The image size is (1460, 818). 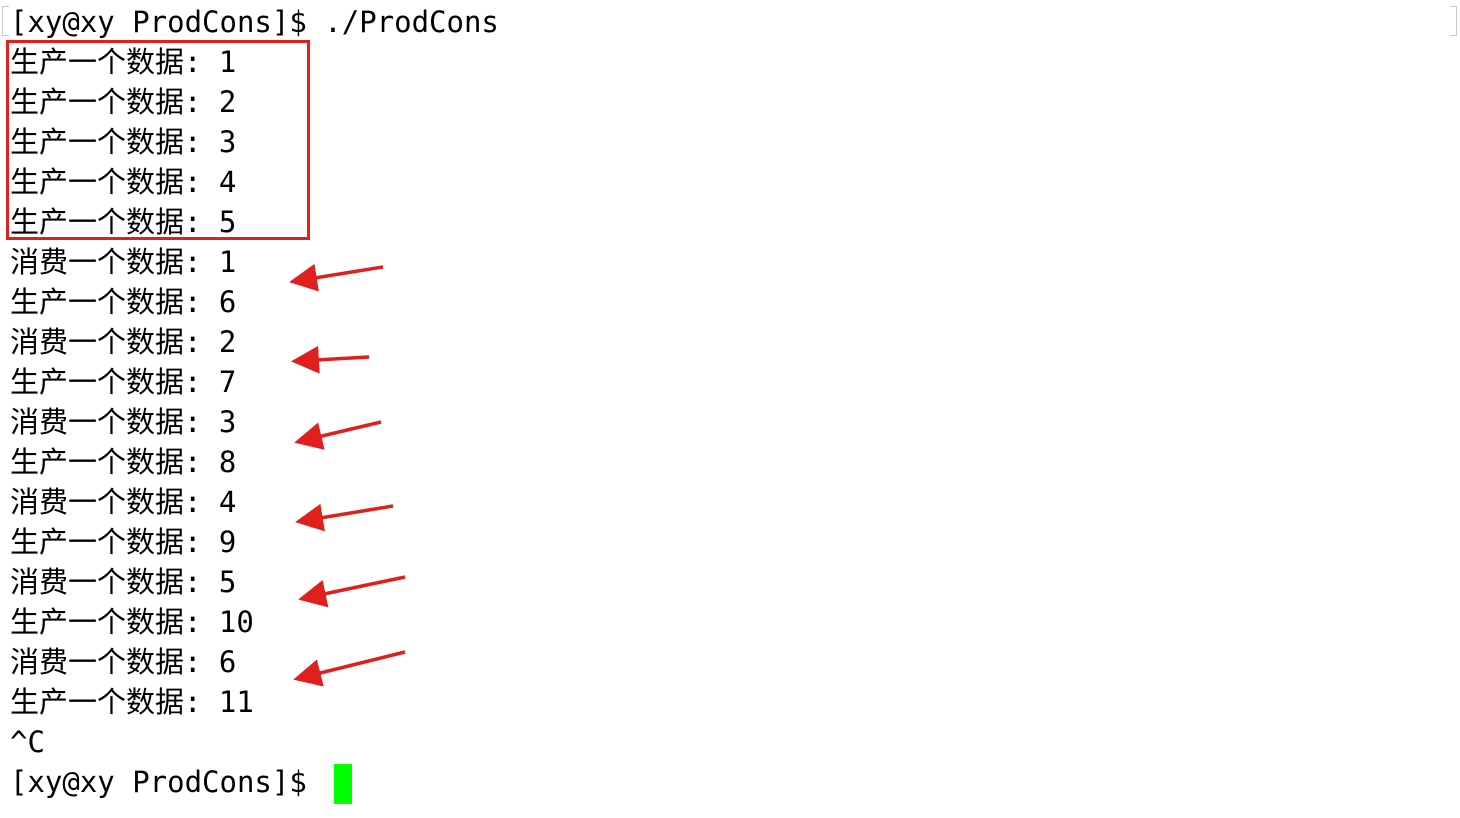 I want to click on output-line: 消费一个数据: 1, so click(x=123, y=262).